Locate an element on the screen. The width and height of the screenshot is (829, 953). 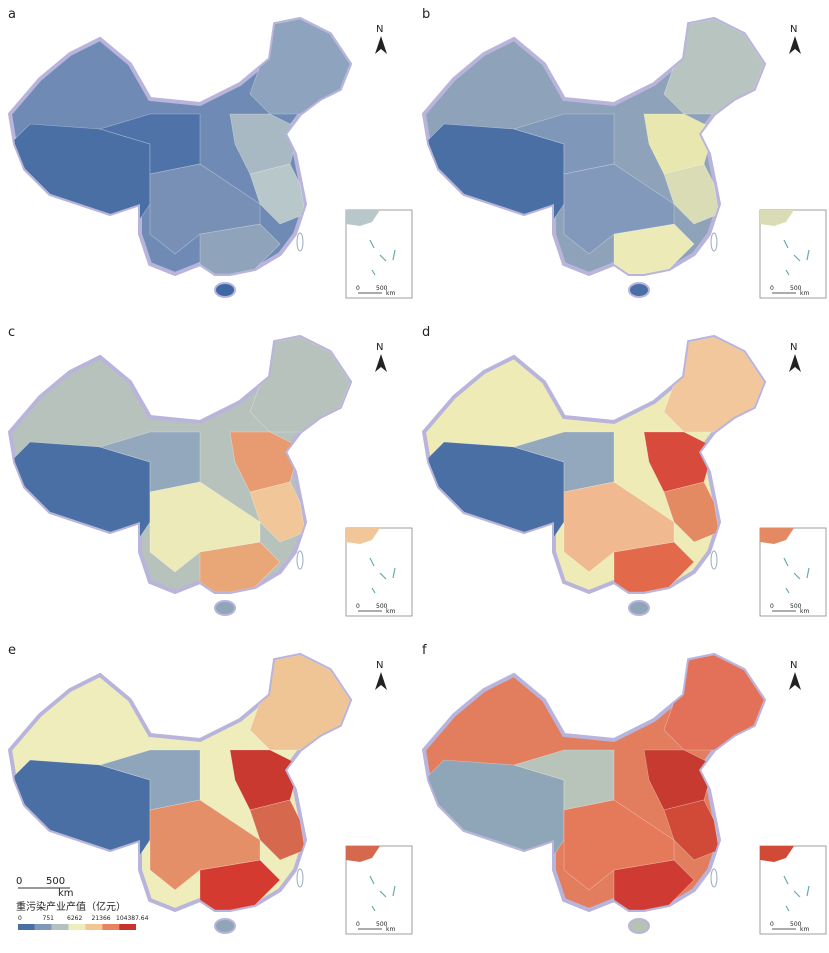
panel-label: c is located at coordinates (11, 332).